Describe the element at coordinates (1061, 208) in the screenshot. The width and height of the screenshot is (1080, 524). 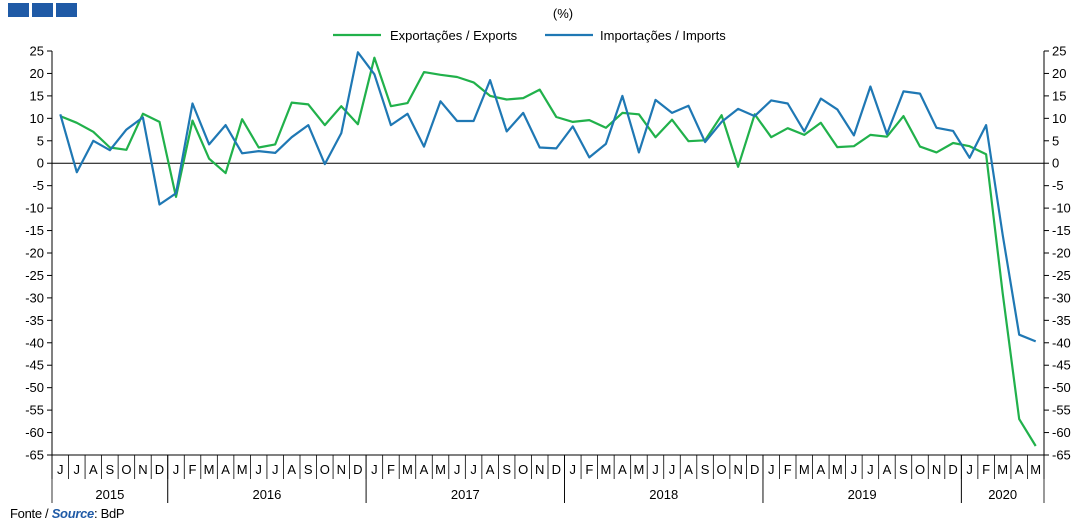
I see `y-tick-label-right: -10` at that location.